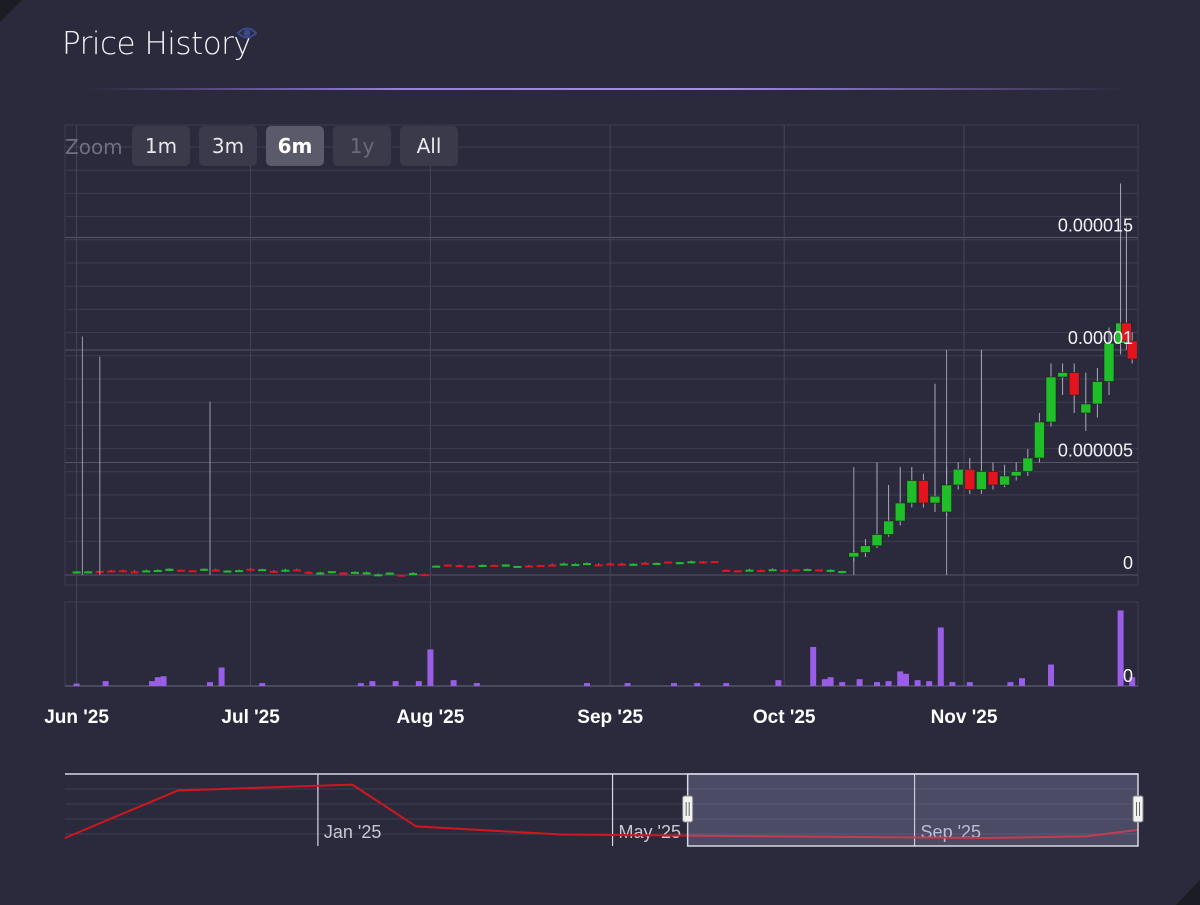 The height and width of the screenshot is (905, 1200). Describe the element at coordinates (912, 810) in the screenshot. I see `navigator-selection` at that location.